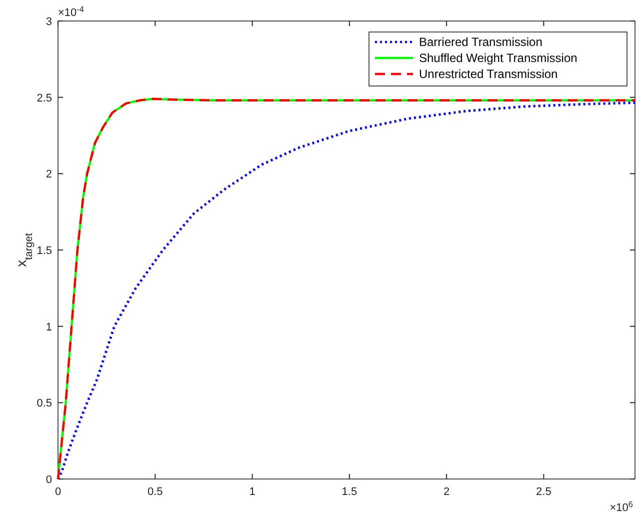 This screenshot has width=637, height=512. Describe the element at coordinates (252, 492) in the screenshot. I see `x-tick-label: 1` at that location.